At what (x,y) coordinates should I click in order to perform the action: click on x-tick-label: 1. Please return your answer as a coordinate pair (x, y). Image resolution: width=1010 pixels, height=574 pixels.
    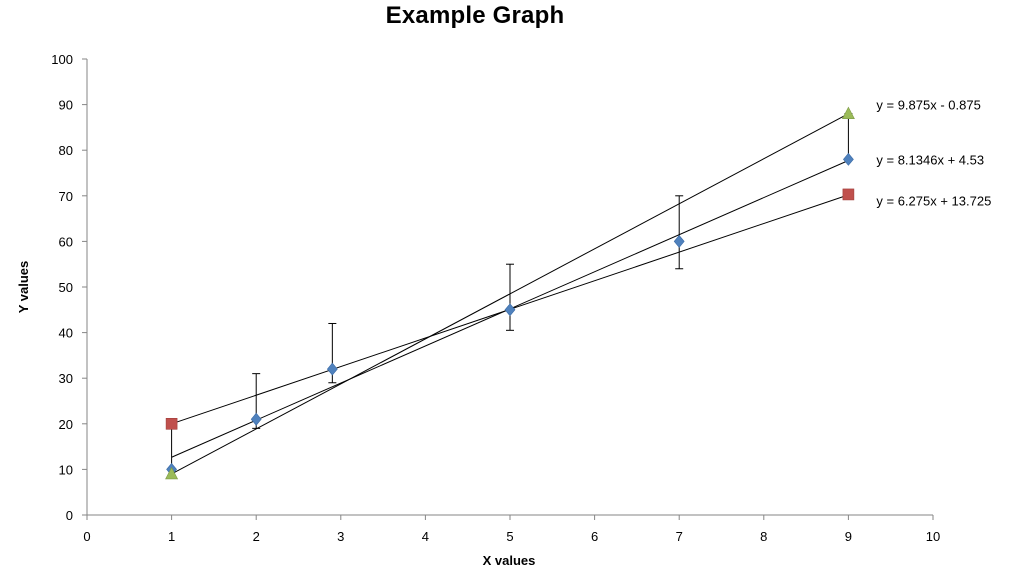
    Looking at the image, I should click on (171, 536).